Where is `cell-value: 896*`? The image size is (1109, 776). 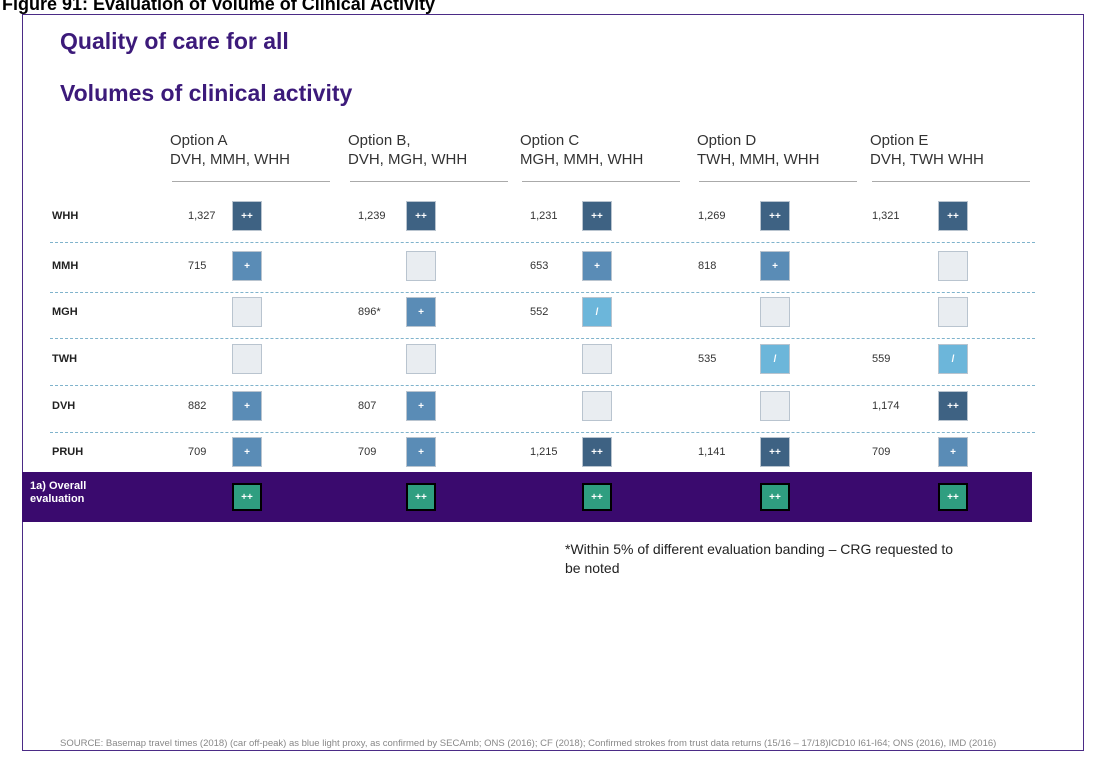
cell-value: 896* is located at coordinates (369, 312).